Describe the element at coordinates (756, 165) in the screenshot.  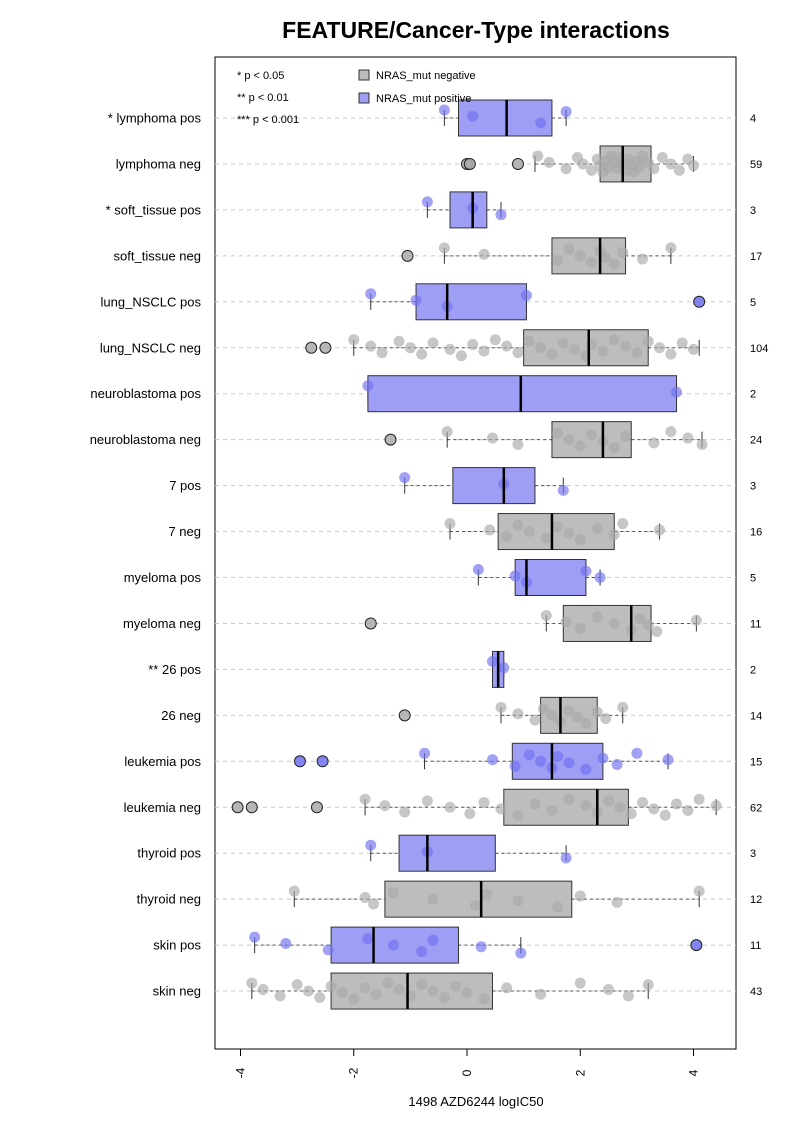
I see `group-count: 59` at that location.